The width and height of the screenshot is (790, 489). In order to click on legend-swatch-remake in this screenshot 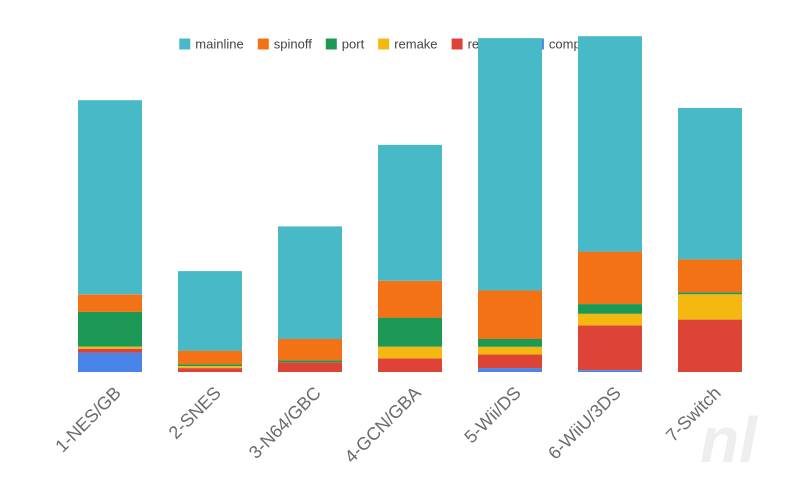, I will do `click(384, 44)`.